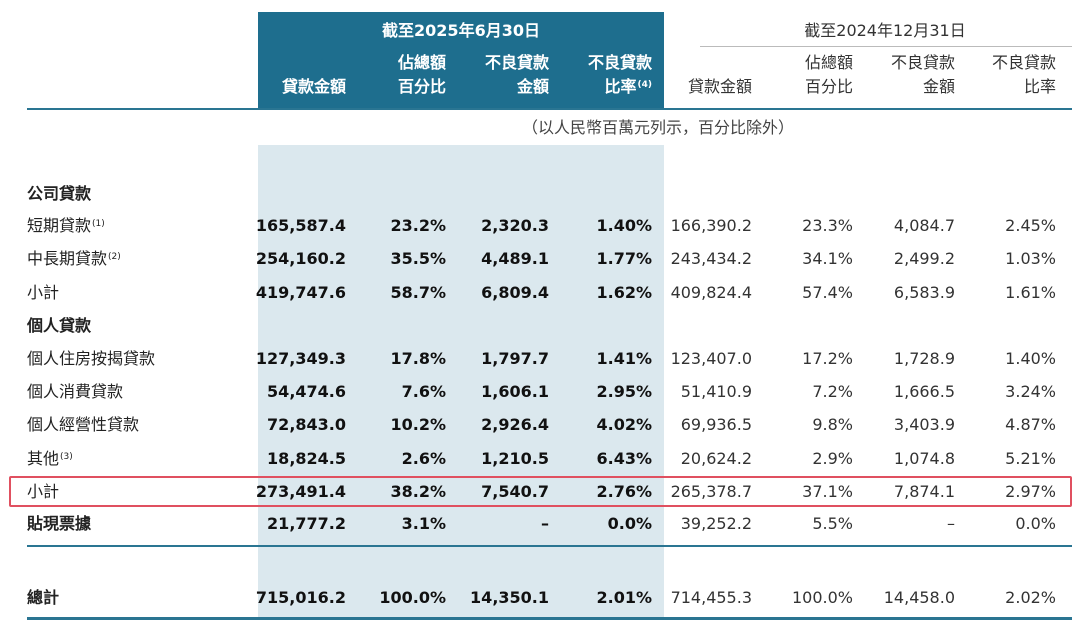 Image resolution: width=1080 pixels, height=629 pixels. Describe the element at coordinates (66, 226) in the screenshot. I see `row-label: 短期貸款(1)` at that location.